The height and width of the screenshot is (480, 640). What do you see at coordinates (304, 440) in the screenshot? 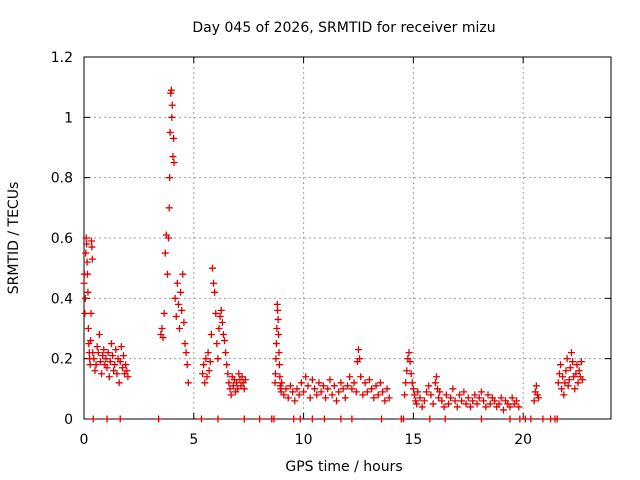
I see `x-tick-label: 10` at bounding box center [304, 440].